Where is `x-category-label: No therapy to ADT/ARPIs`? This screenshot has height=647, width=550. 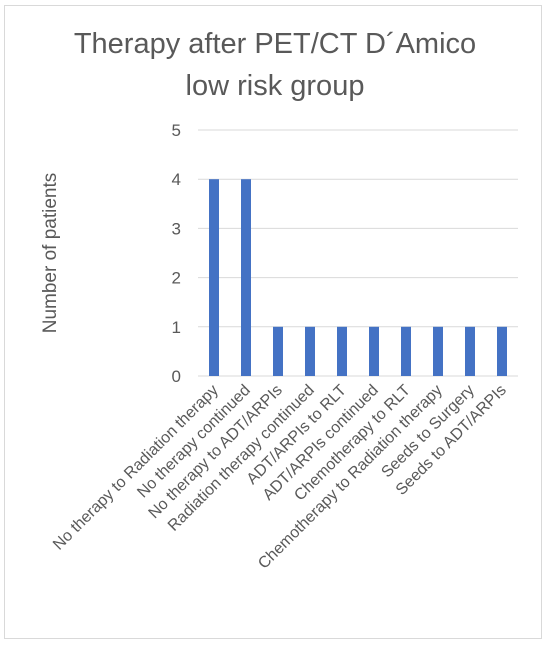
x-category-label: No therapy to ADT/ARPIs is located at coordinates (216, 452).